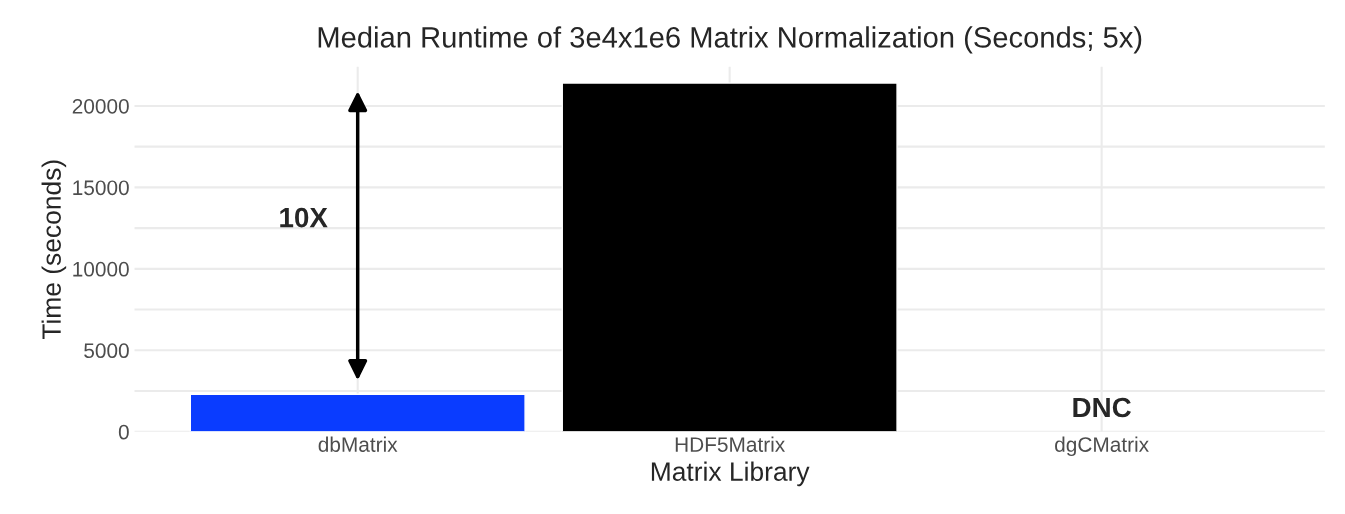  What do you see at coordinates (101, 188) in the screenshot?
I see `y-tick-label: 15000` at bounding box center [101, 188].